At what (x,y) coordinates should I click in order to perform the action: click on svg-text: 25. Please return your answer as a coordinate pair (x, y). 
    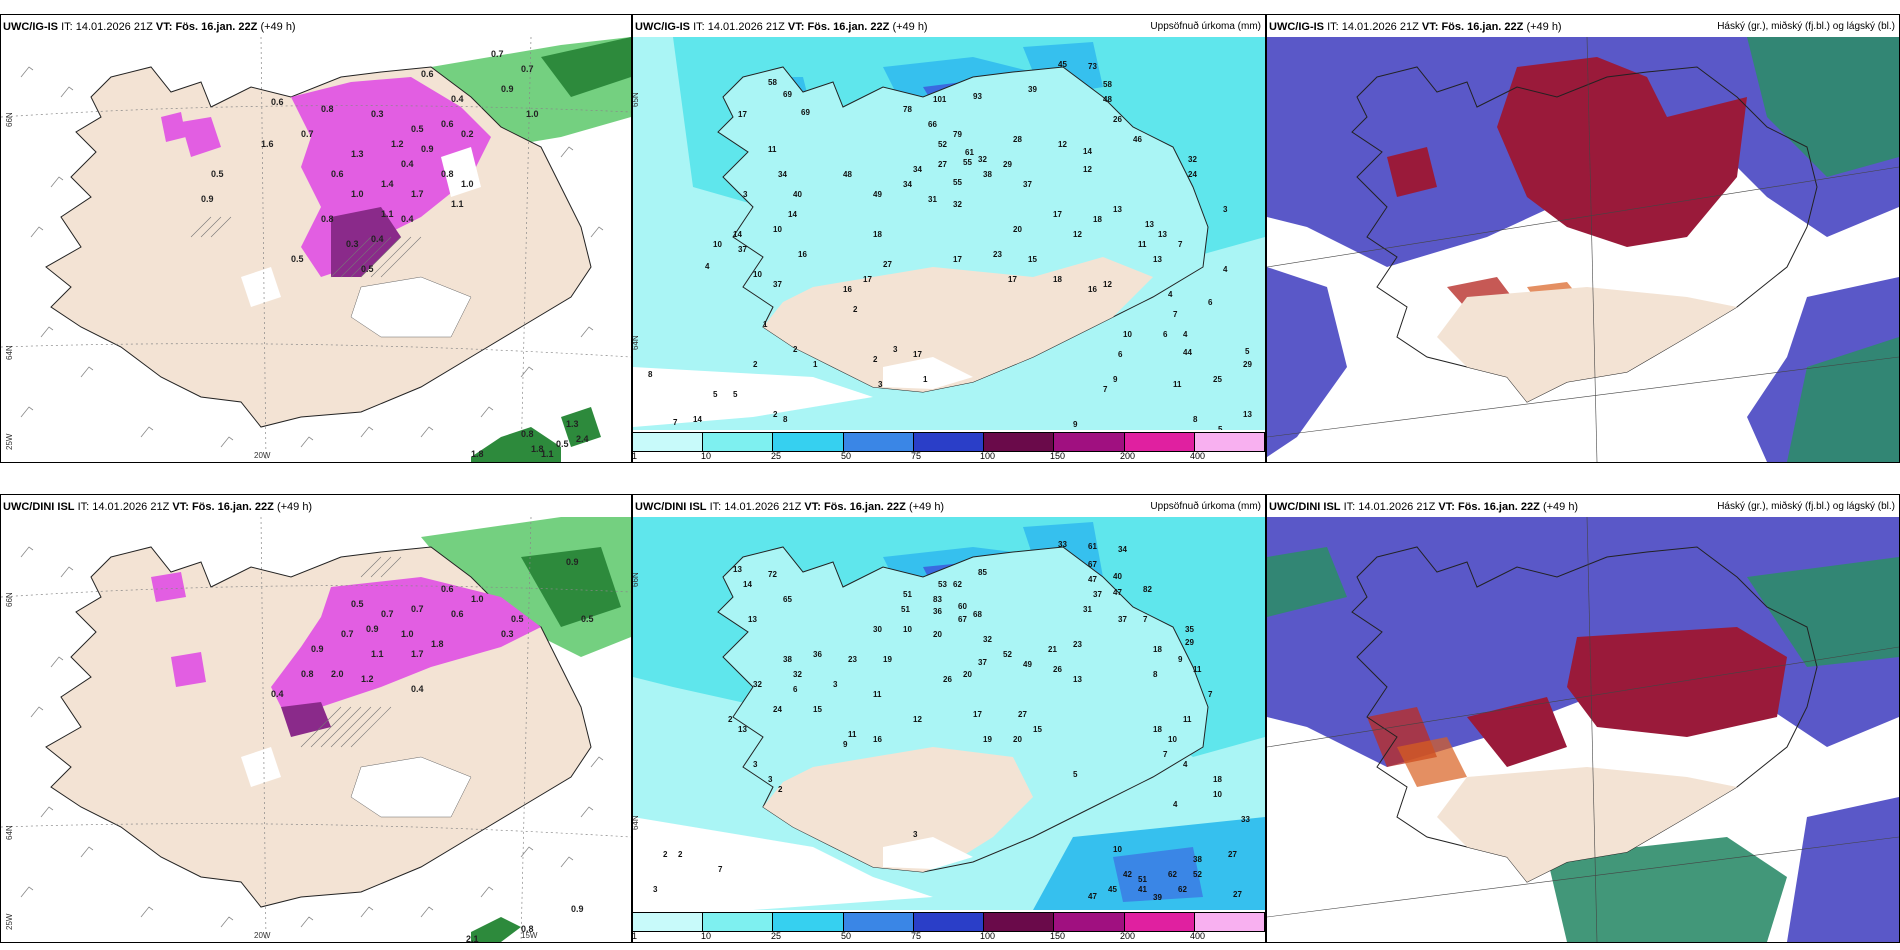
    Looking at the image, I should click on (1217, 379).